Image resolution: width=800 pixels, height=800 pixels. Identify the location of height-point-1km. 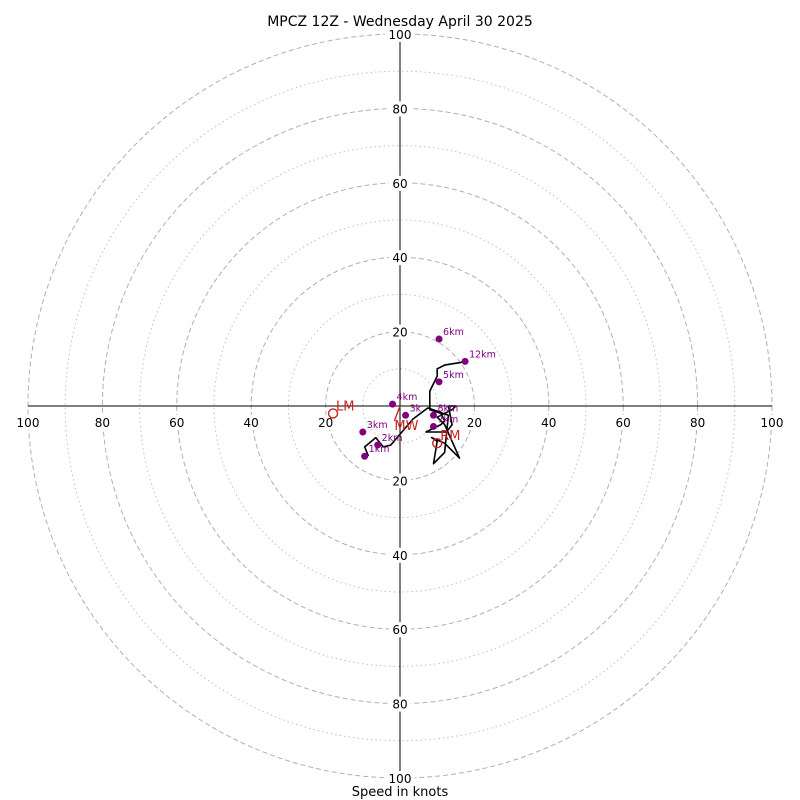
(365, 456).